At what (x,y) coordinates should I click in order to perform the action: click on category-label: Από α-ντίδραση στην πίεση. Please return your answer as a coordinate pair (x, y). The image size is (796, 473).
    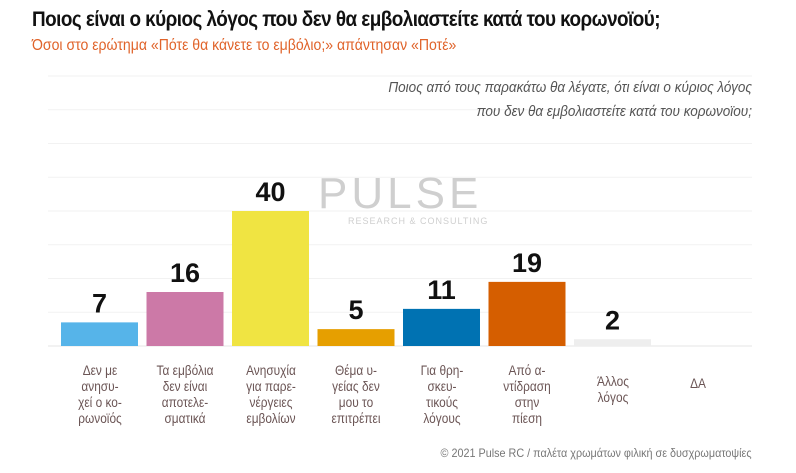
    Looking at the image, I should click on (527, 394).